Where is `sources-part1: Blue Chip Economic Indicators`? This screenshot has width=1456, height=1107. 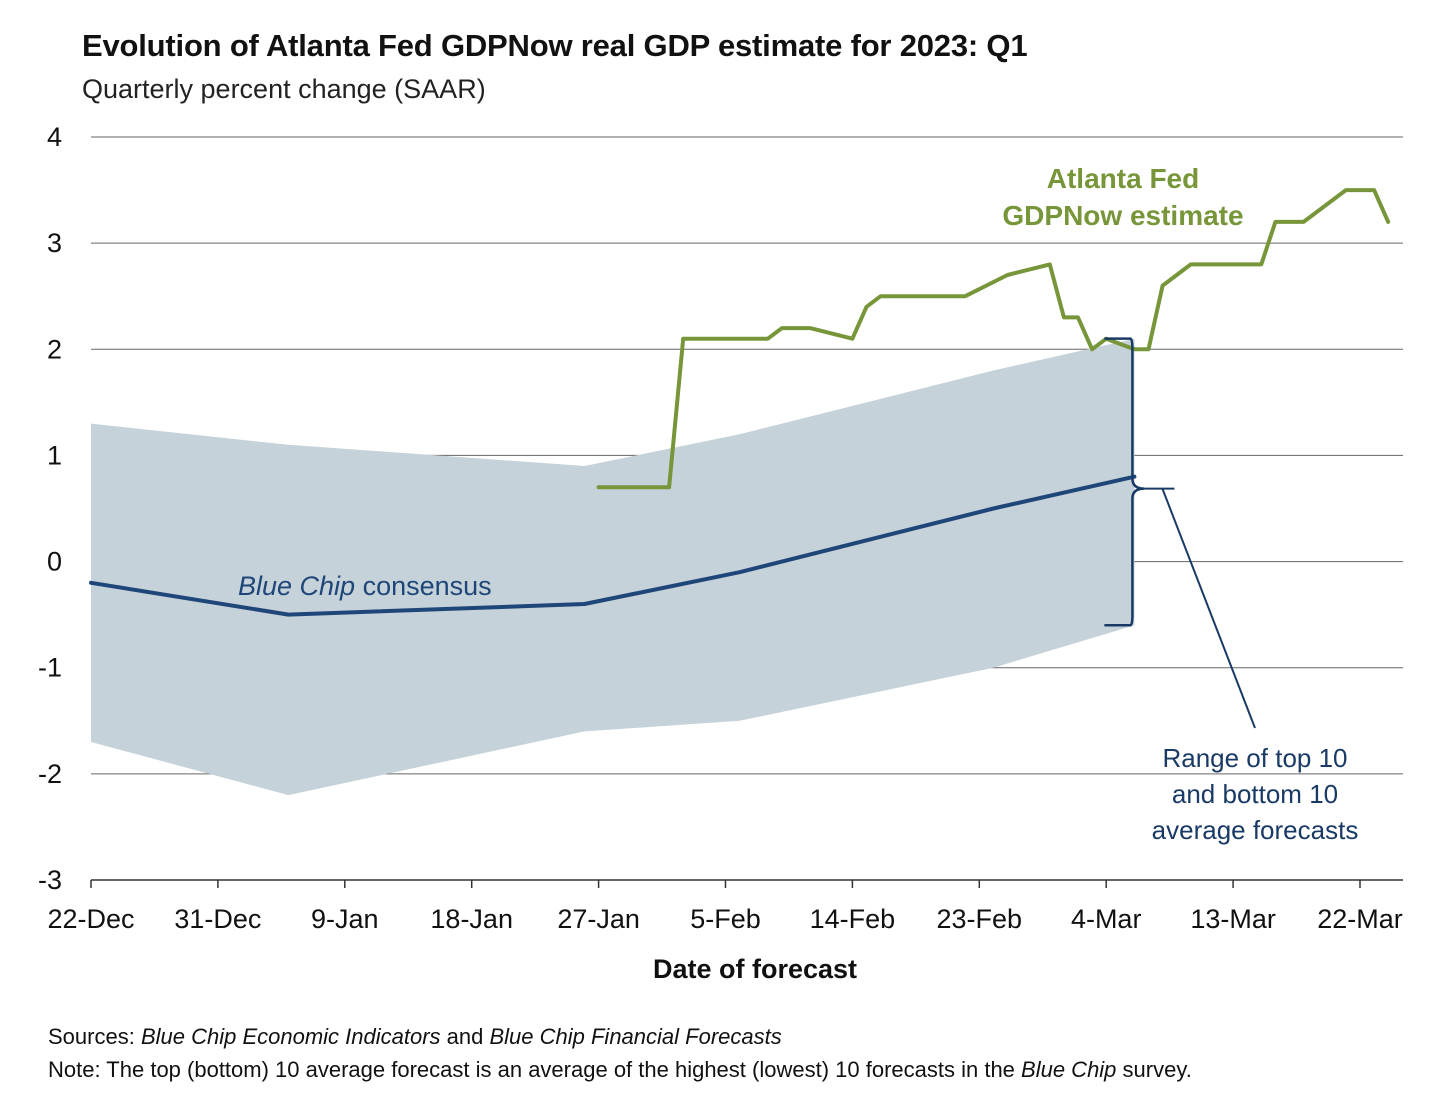 sources-part1: Blue Chip Economic Indicators is located at coordinates (290, 1036).